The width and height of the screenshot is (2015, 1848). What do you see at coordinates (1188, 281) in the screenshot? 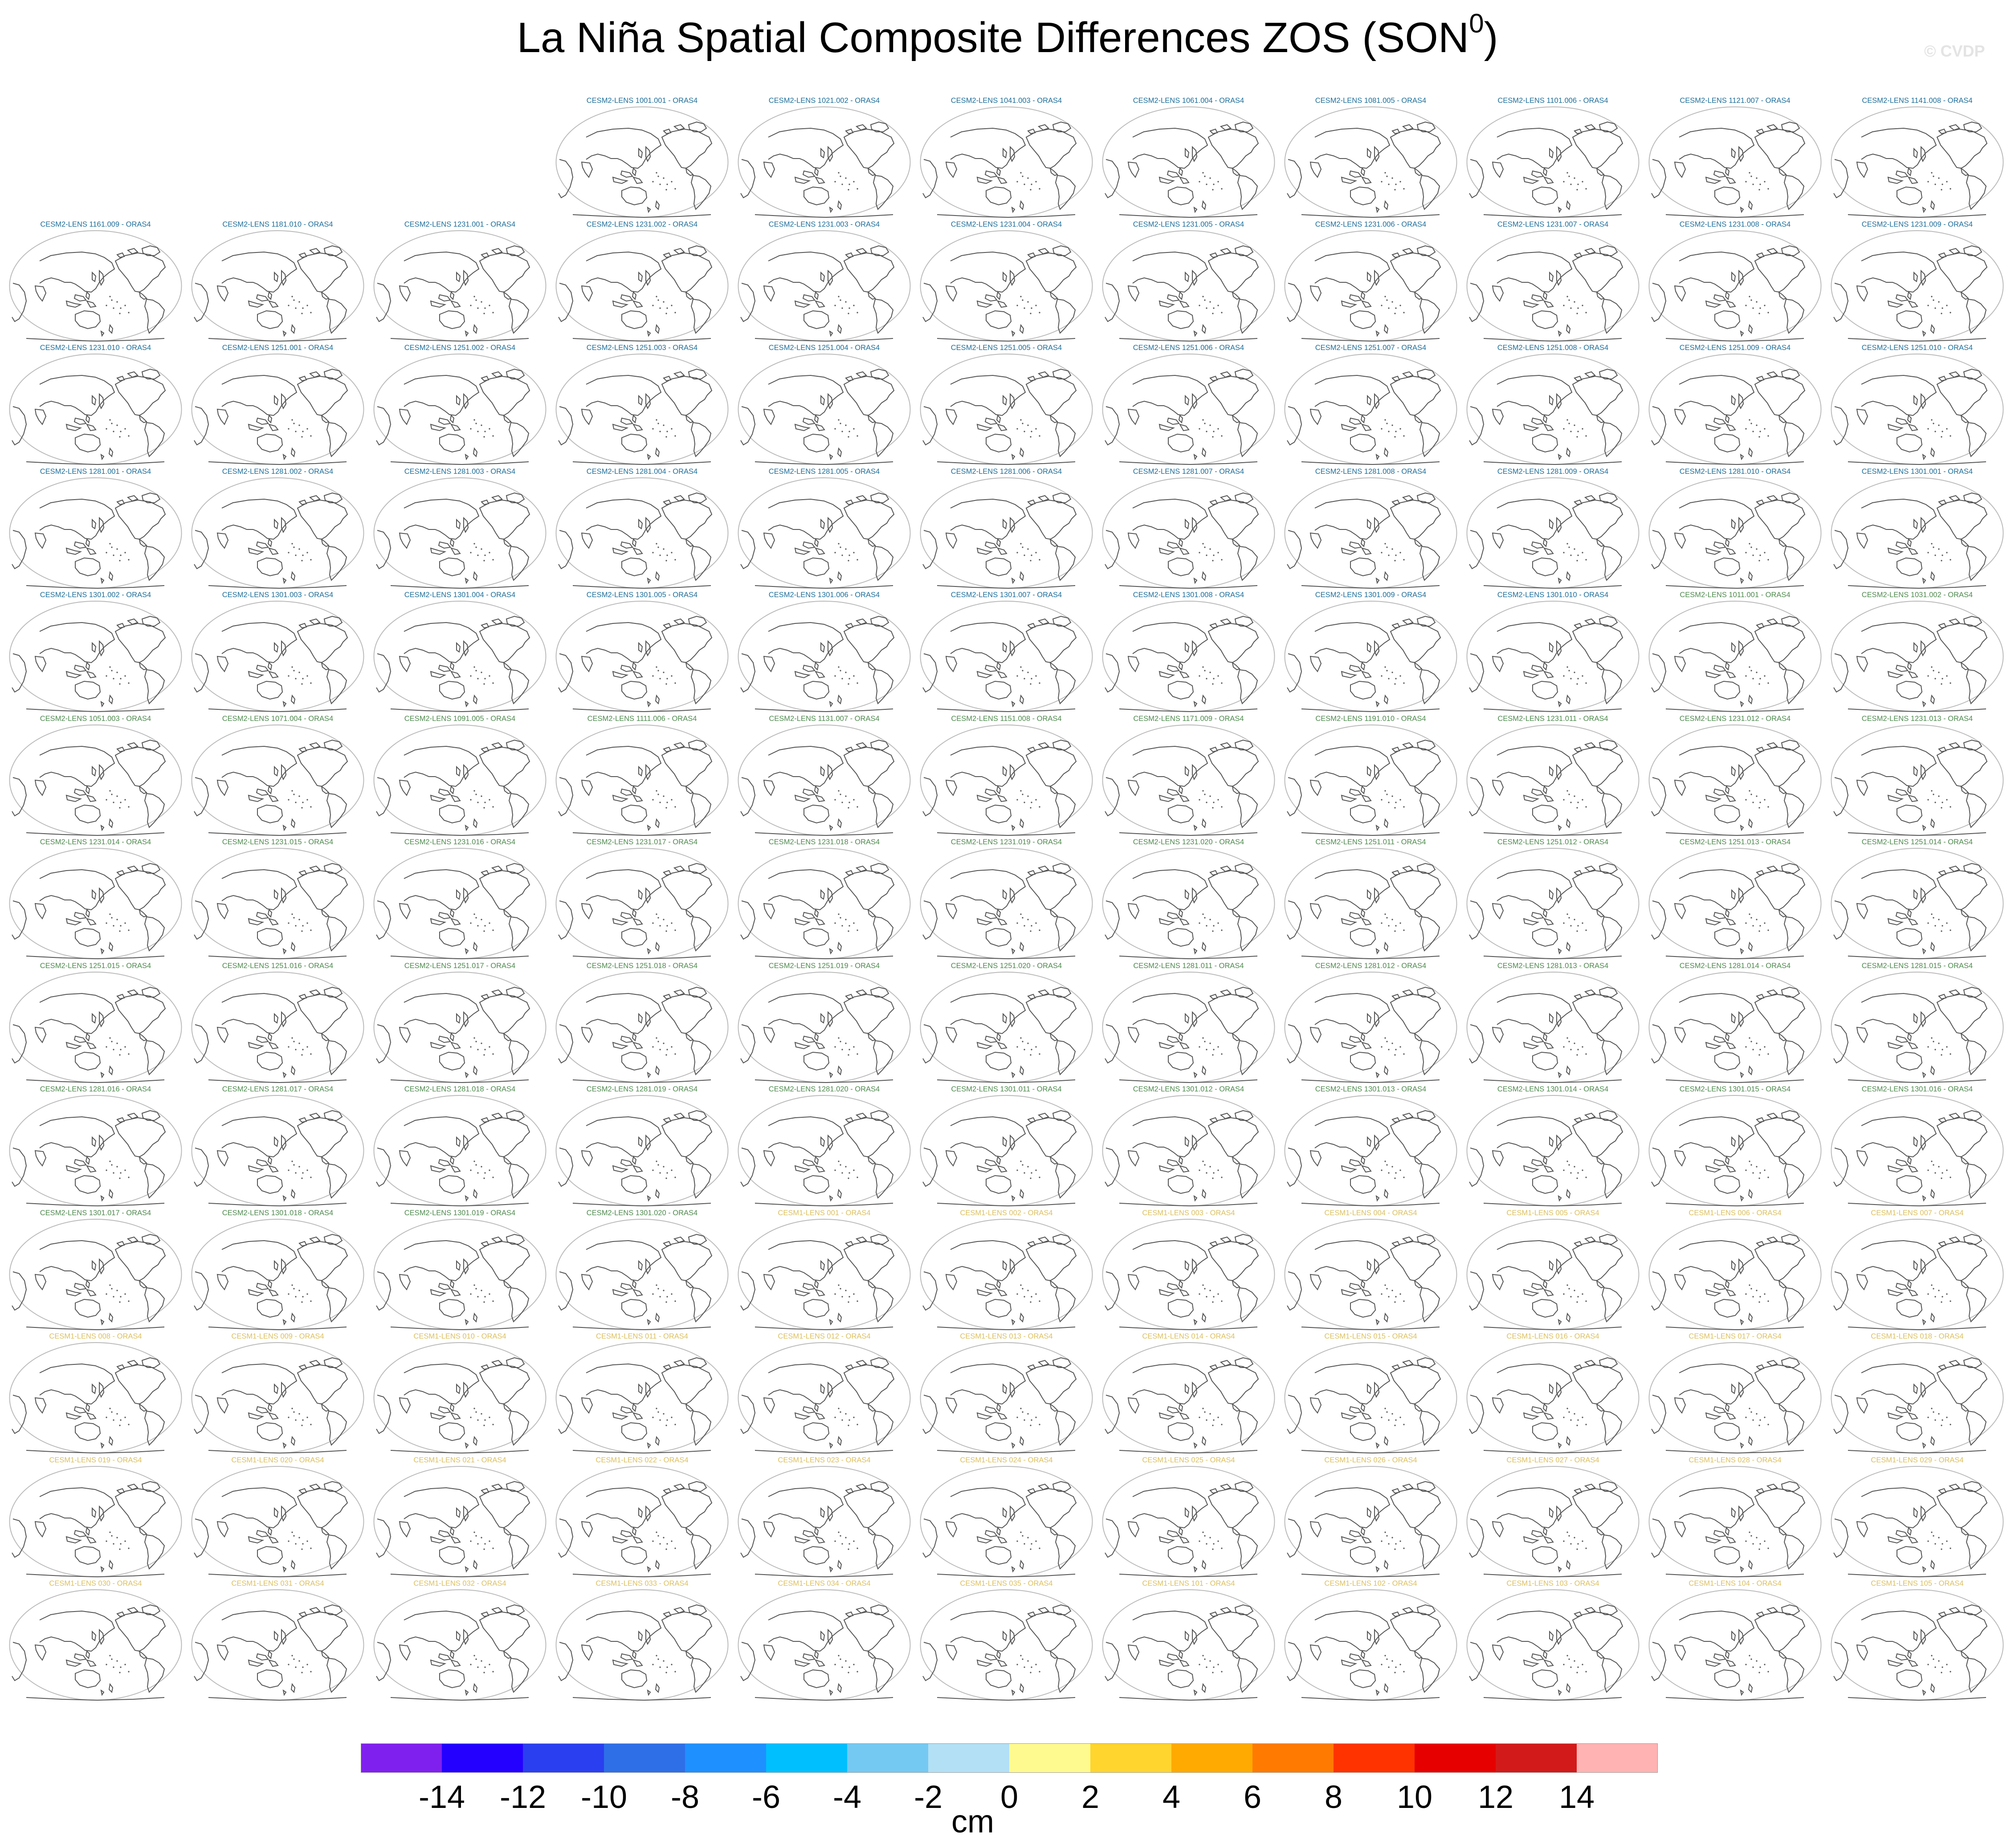
I see `map-panel: CESM2-LENS 1231.005 - ORAS4` at bounding box center [1188, 281].